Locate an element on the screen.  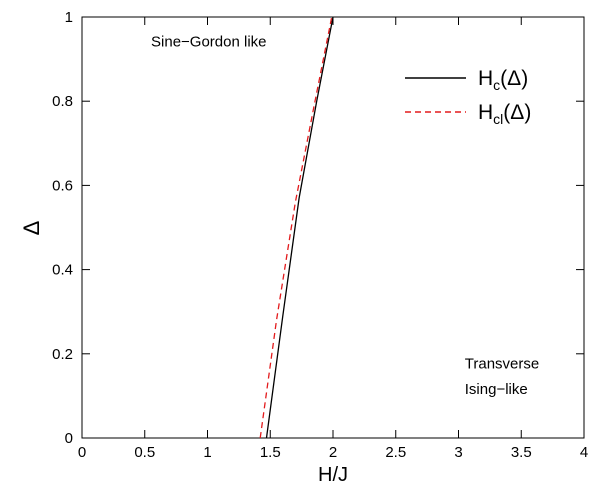
series-layer is located at coordinates (296, 227).